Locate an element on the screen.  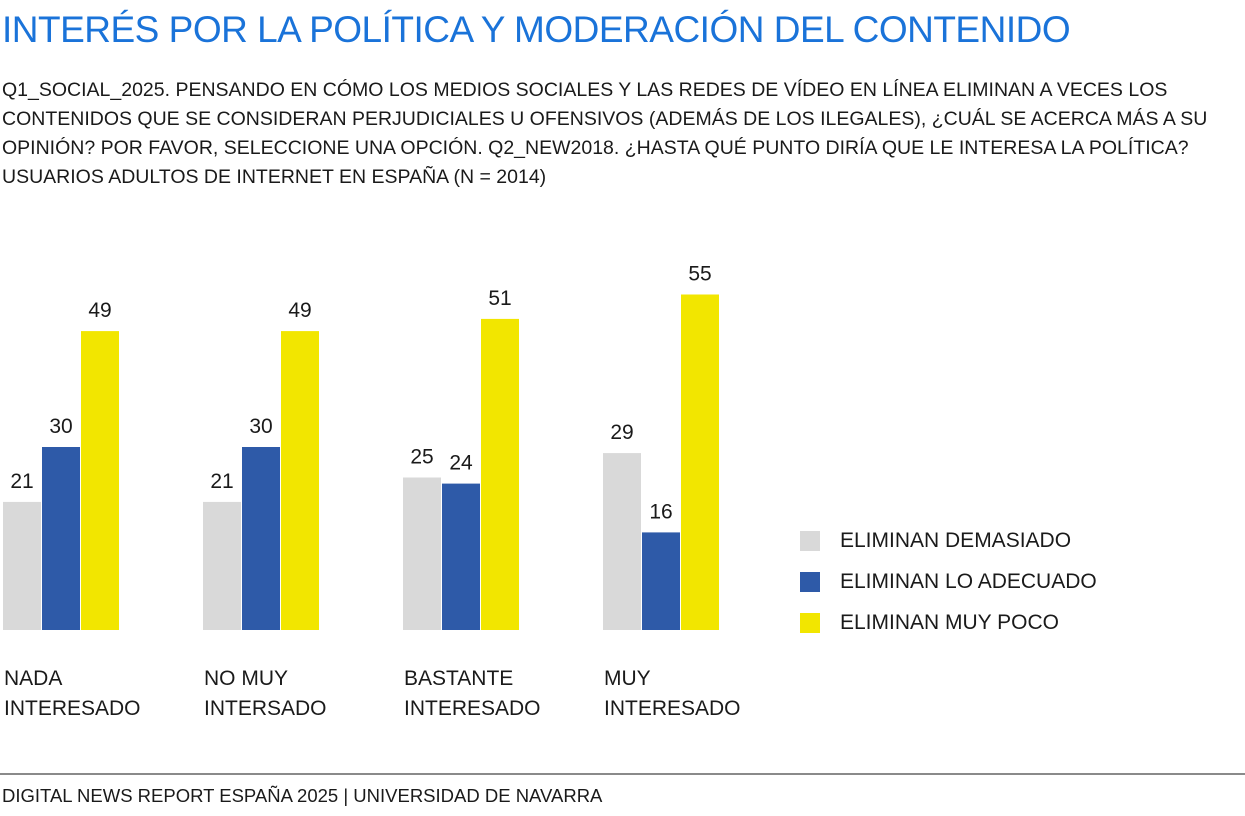
legend-item-1: ELIMINAN DEMASIADO is located at coordinates (948, 540).